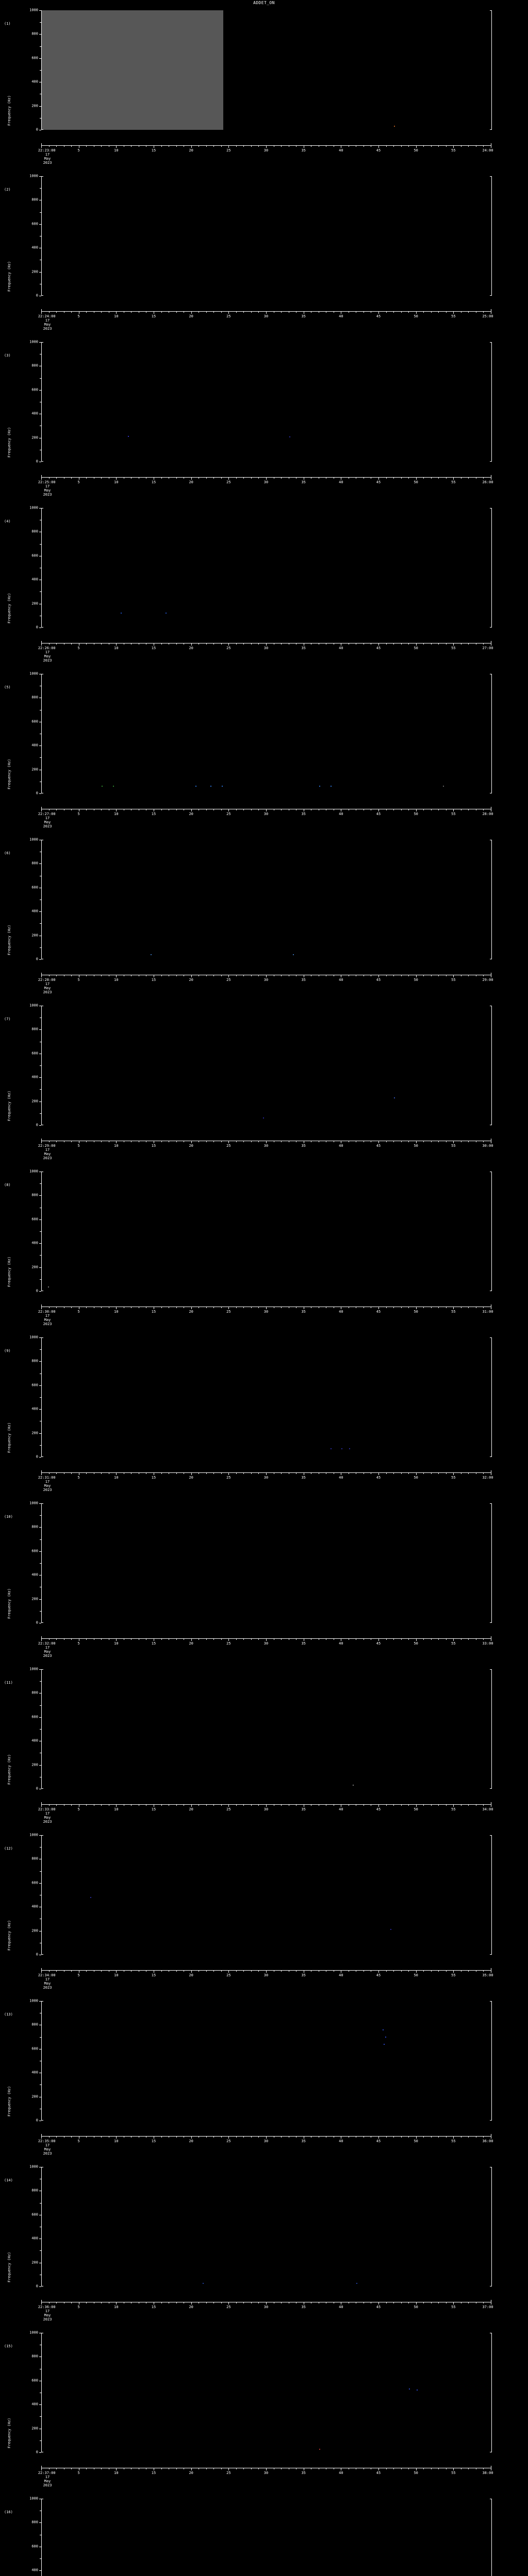 The image size is (528, 2576). I want to click on y-tick-label: 200, so click(34, 1101).